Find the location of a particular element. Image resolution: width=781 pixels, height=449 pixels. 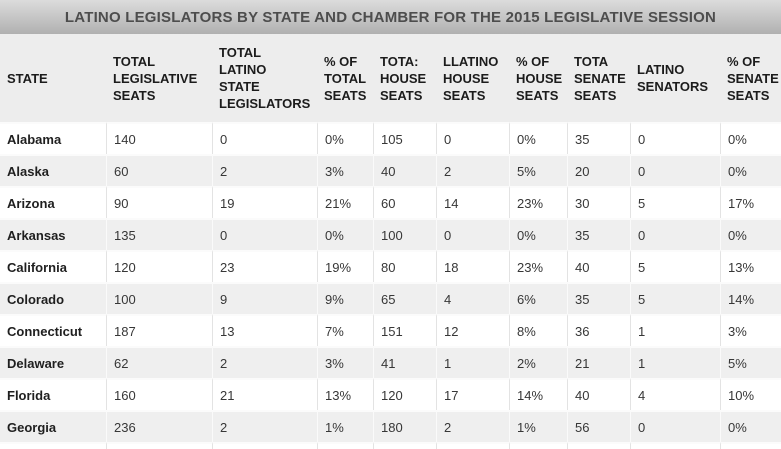

state-cell: California is located at coordinates (53, 266).